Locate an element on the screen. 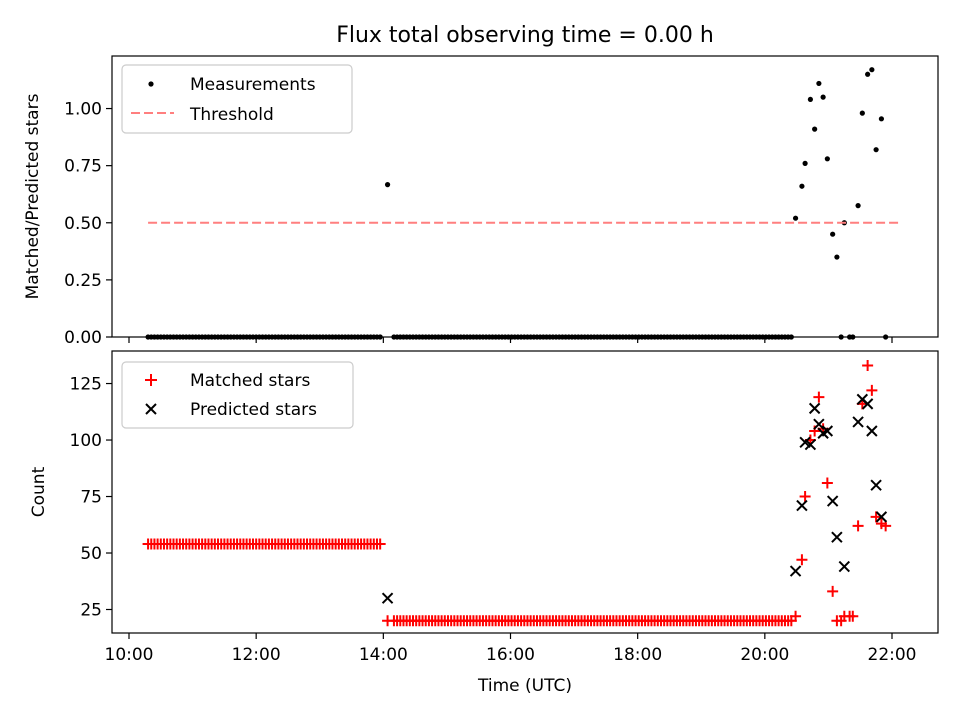 This screenshot has height=720, width=960. top-legend-box is located at coordinates (237, 99).